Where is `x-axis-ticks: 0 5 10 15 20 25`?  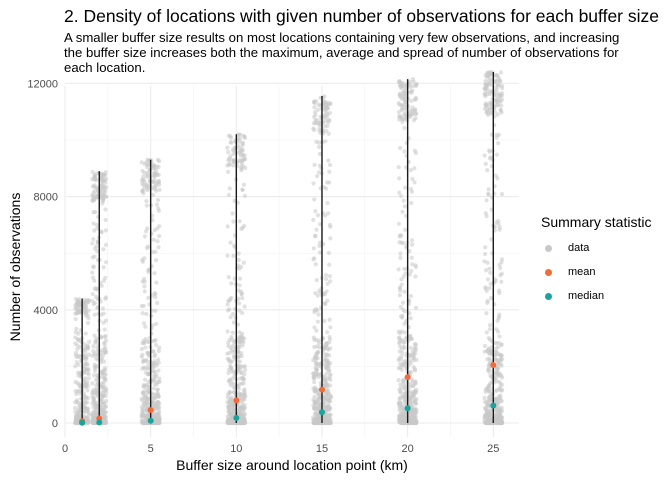 x-axis-ticks: 0 5 10 15 20 25 is located at coordinates (280, 449).